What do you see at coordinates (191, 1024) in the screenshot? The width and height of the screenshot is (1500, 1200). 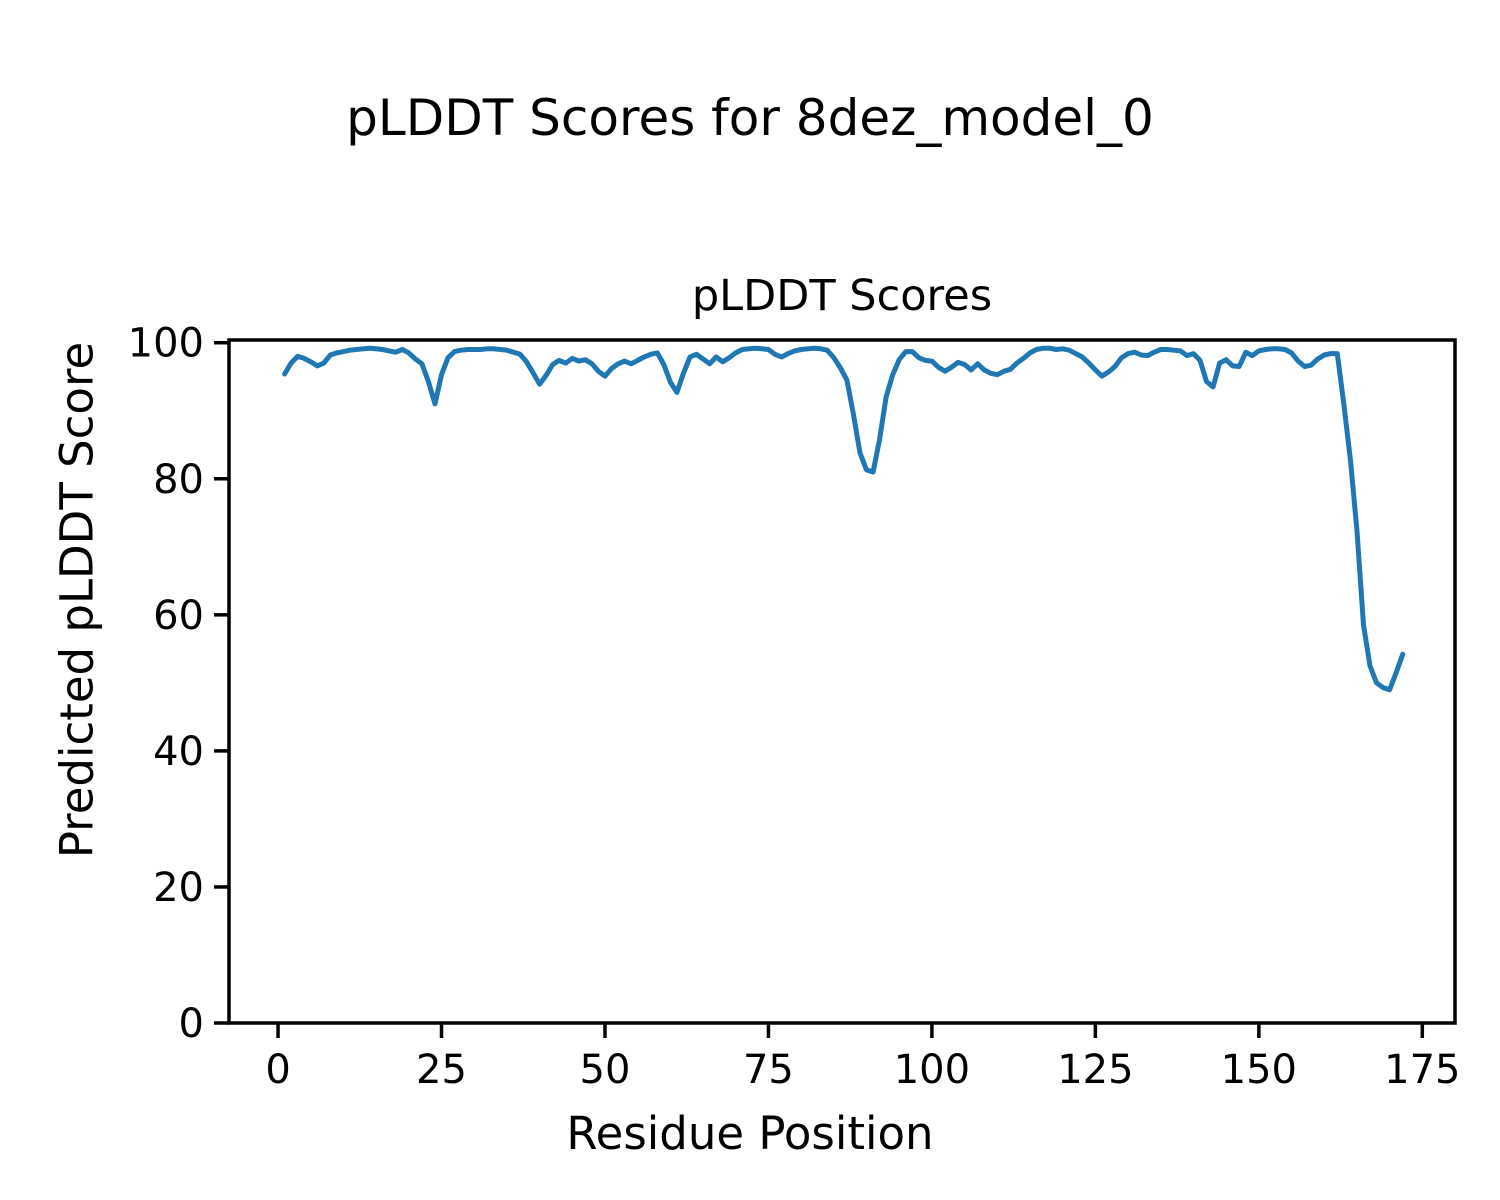 I see `y-tick-label: 0` at bounding box center [191, 1024].